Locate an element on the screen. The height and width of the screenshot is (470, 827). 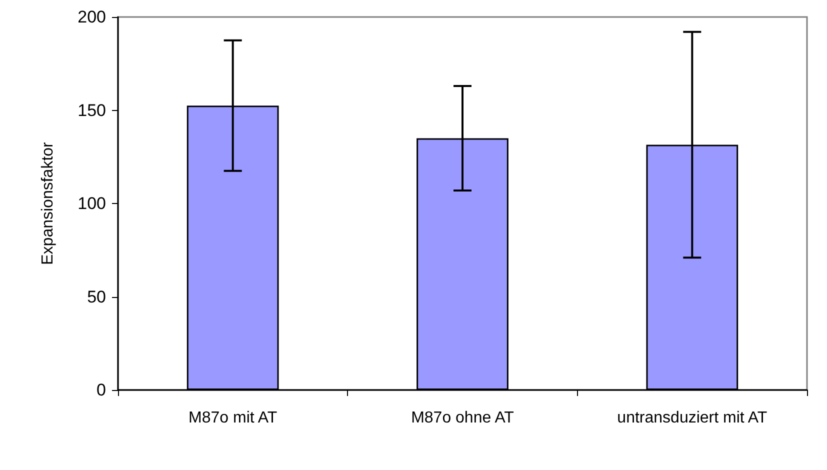
y-tick-label: 150 is located at coordinates (92, 110).